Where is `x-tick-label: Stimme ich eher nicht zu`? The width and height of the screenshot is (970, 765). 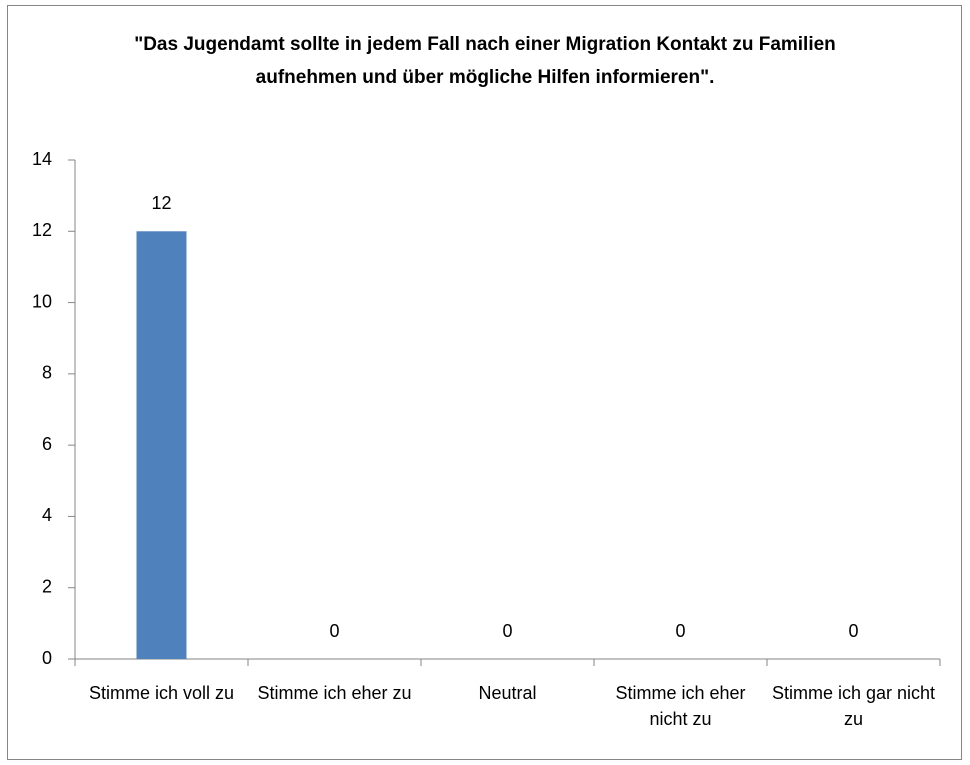 x-tick-label: Stimme ich eher nicht zu is located at coordinates (680, 706).